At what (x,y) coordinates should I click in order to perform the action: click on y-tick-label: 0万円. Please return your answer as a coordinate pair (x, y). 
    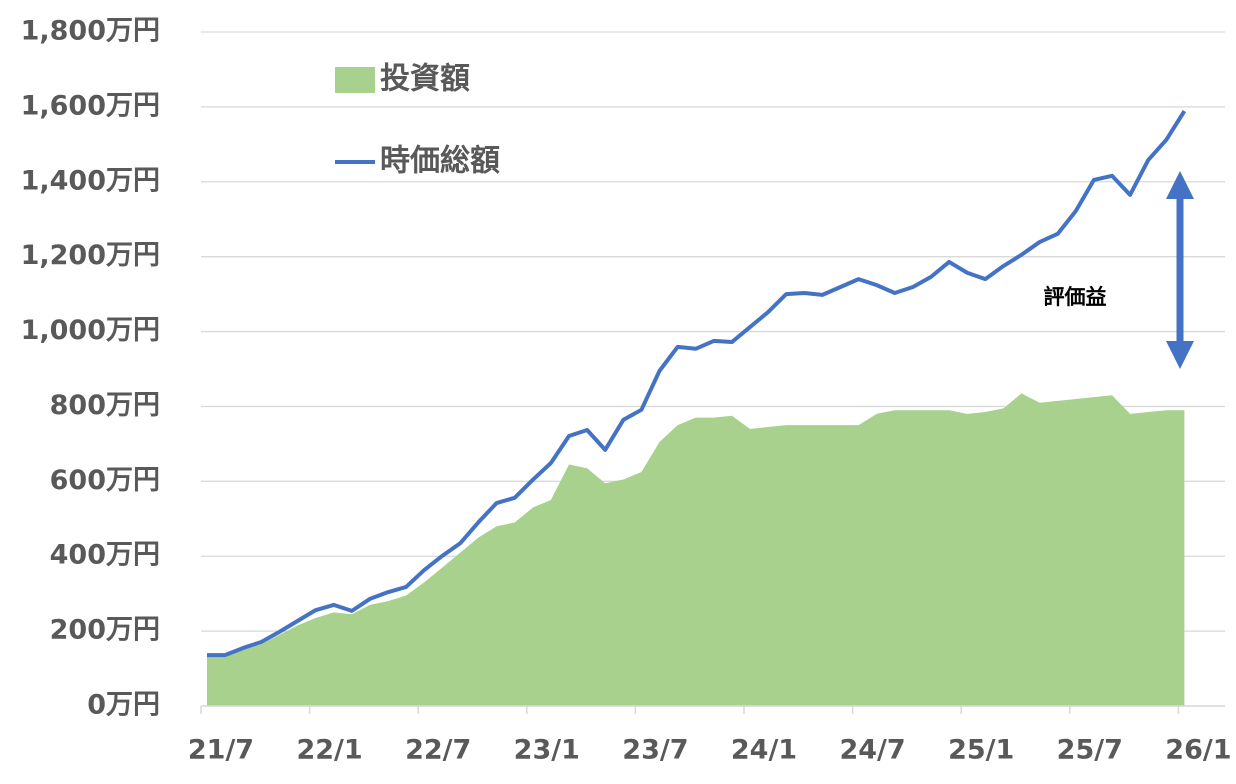
    Looking at the image, I should click on (123, 705).